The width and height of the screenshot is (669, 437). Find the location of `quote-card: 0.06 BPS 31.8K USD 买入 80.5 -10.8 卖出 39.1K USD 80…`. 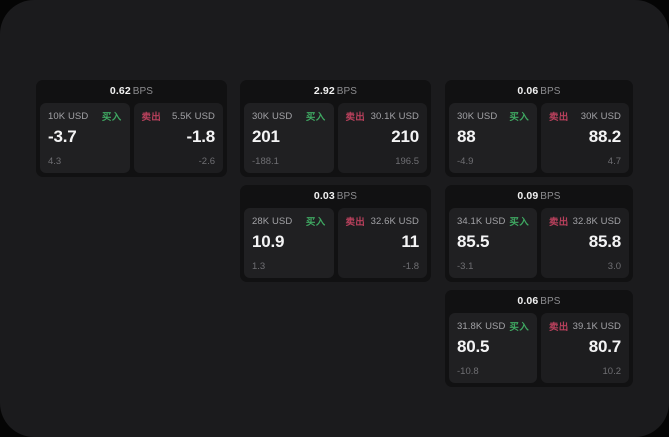

quote-card: 0.06 BPS 31.8K USD 买入 80.5 -10.8 卖出 39.1K USD 80… is located at coordinates (539, 338).